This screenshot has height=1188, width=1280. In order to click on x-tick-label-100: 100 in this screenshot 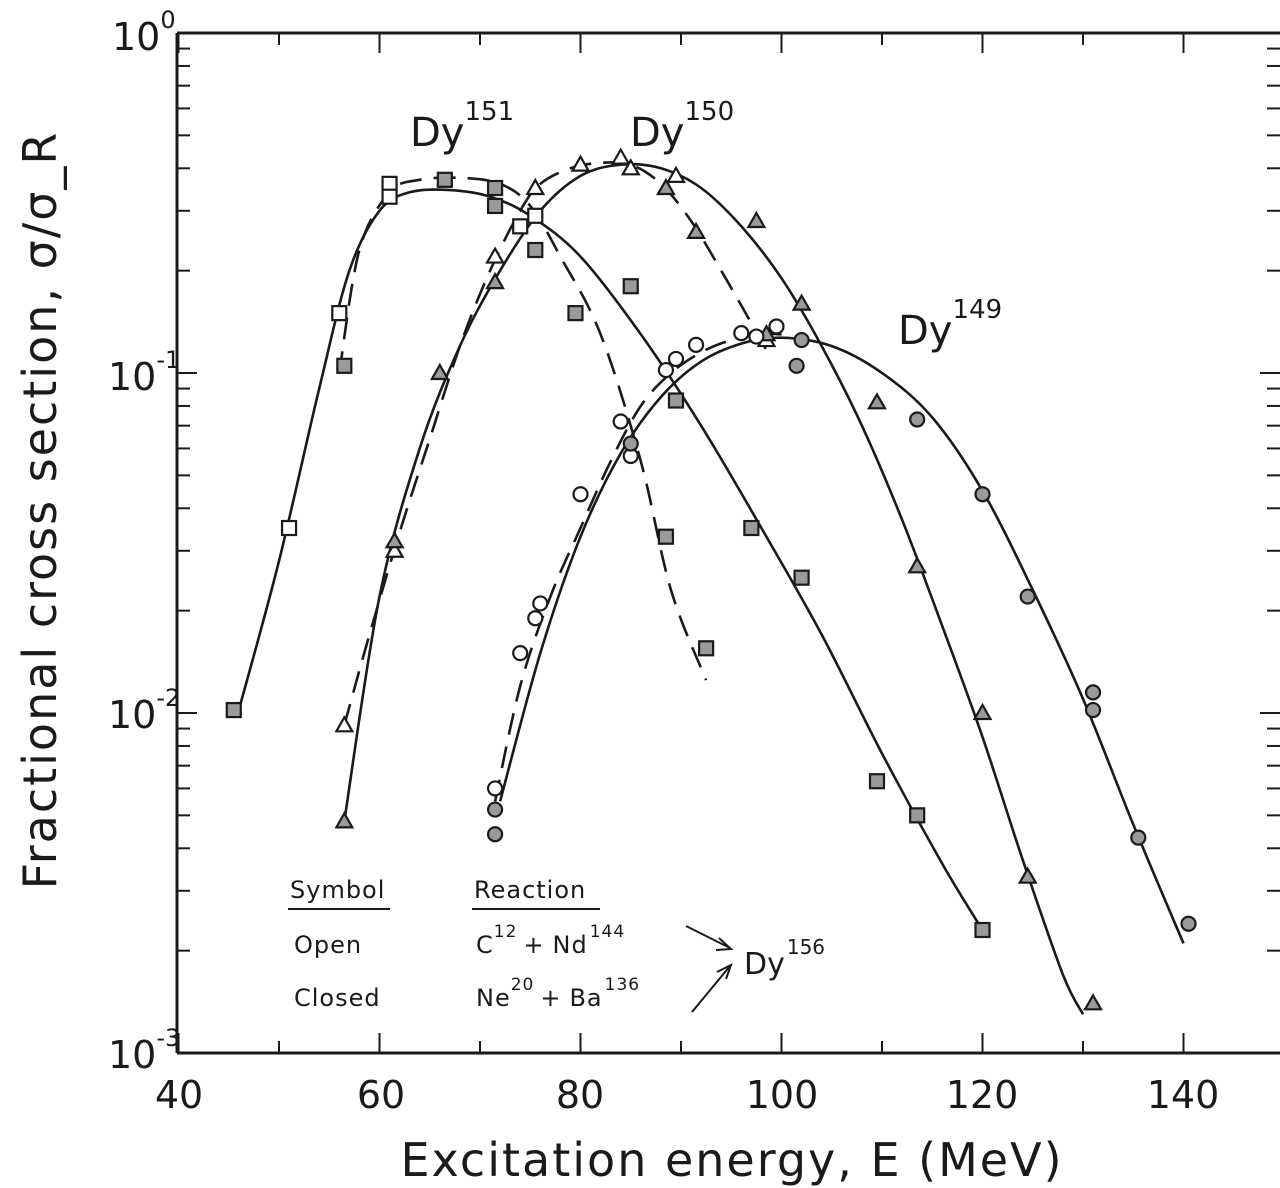, I will do `click(782, 1095)`.